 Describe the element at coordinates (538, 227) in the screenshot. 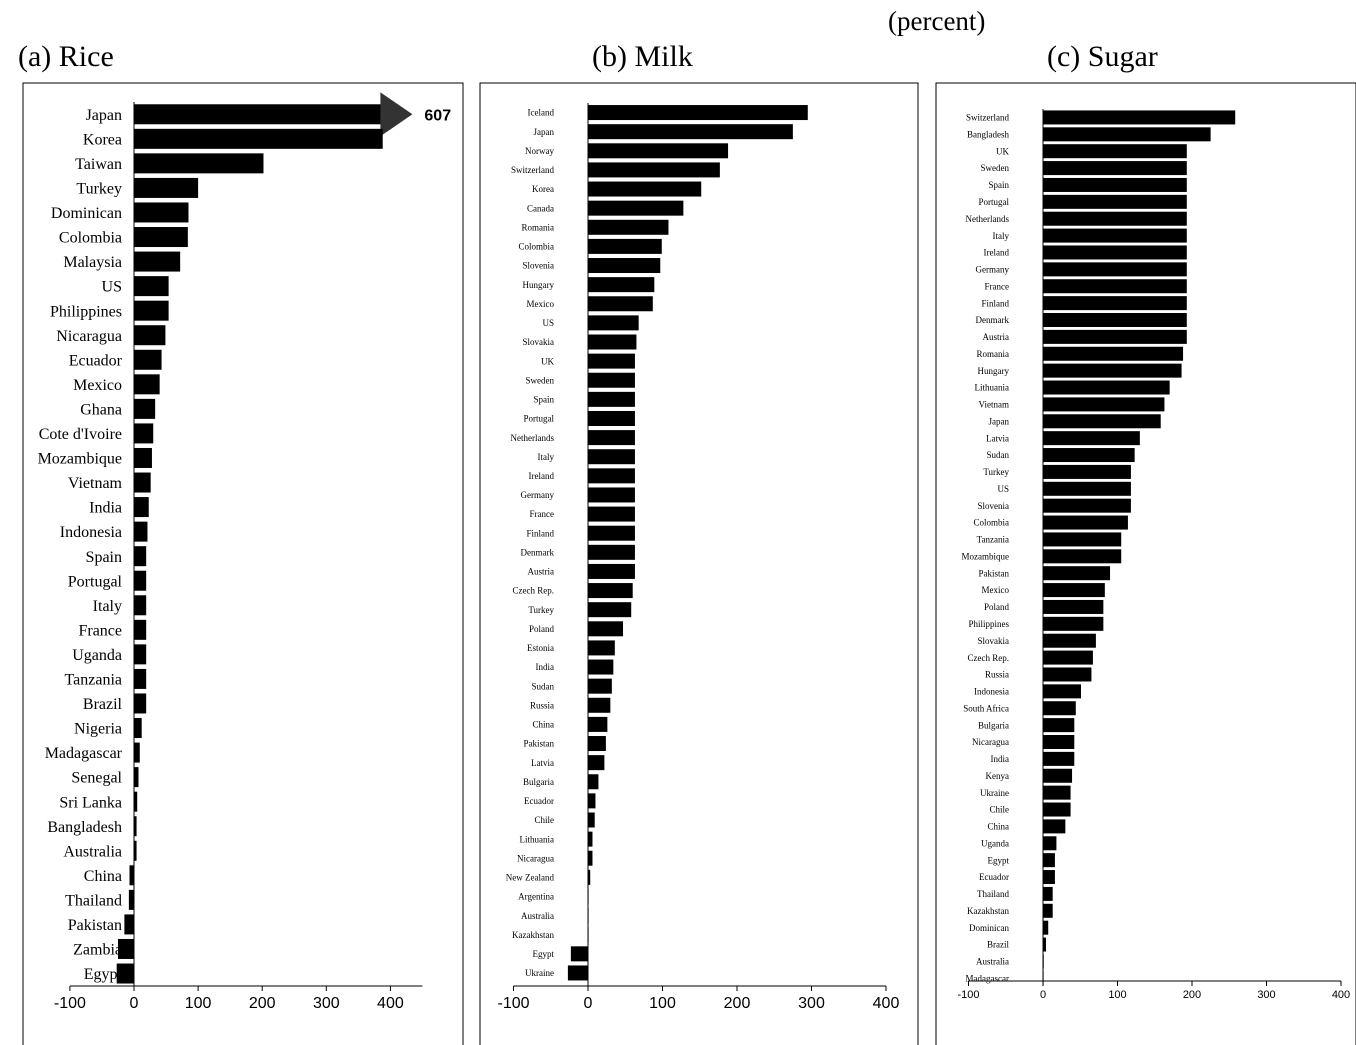

I see `category-label-milk-6: Romania` at that location.